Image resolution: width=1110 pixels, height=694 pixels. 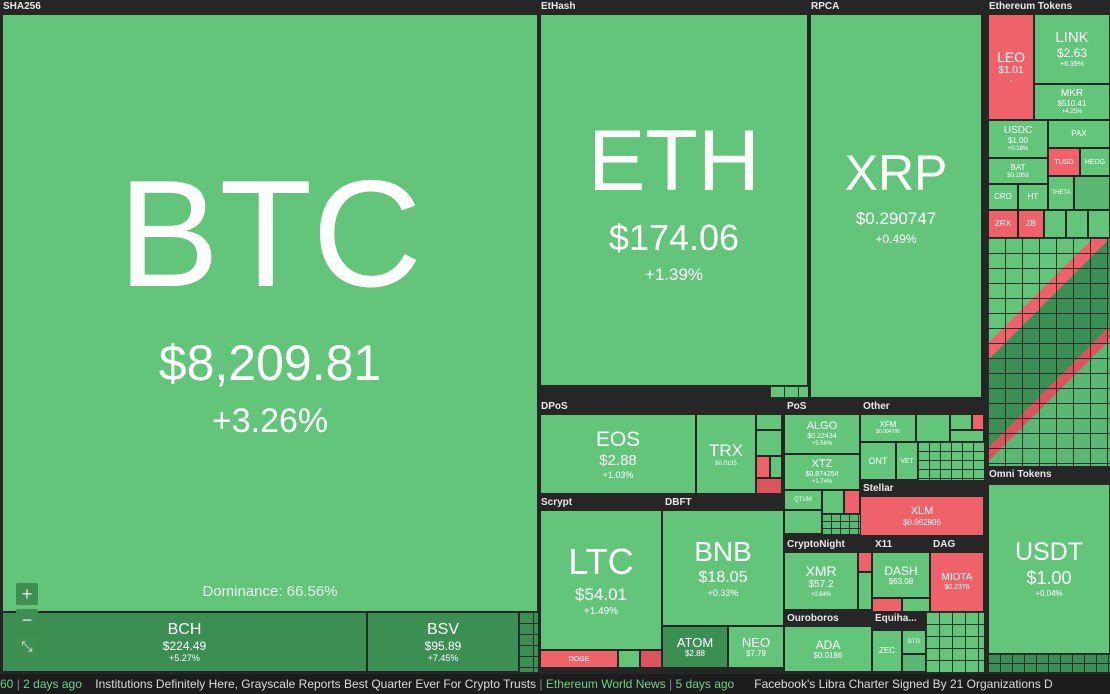 I want to click on coin-symbol: ALGO, so click(x=822, y=426).